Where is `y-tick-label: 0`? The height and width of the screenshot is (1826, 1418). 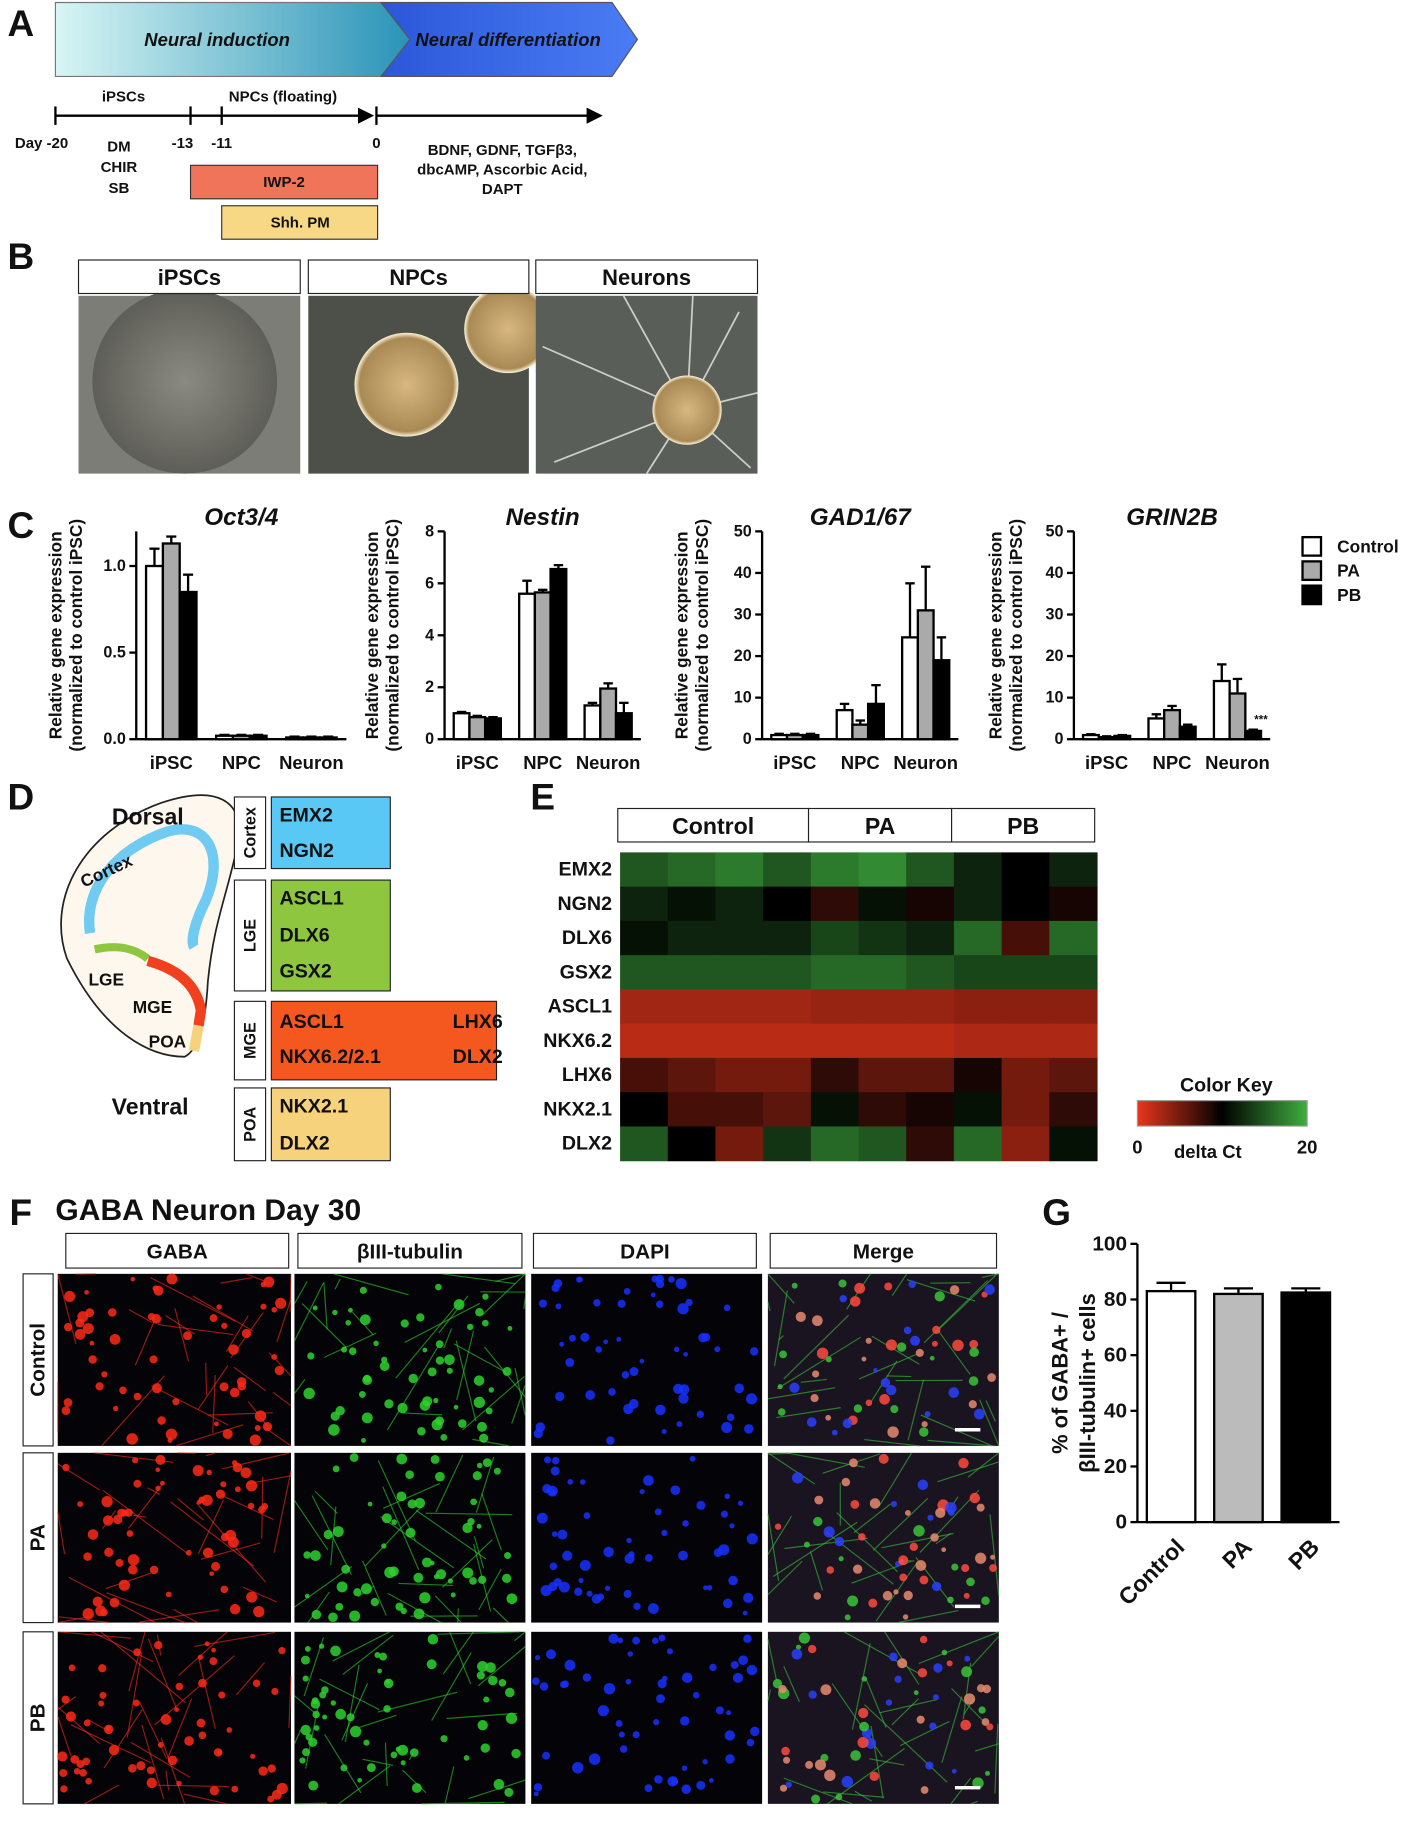
y-tick-label: 0 is located at coordinates (429, 739).